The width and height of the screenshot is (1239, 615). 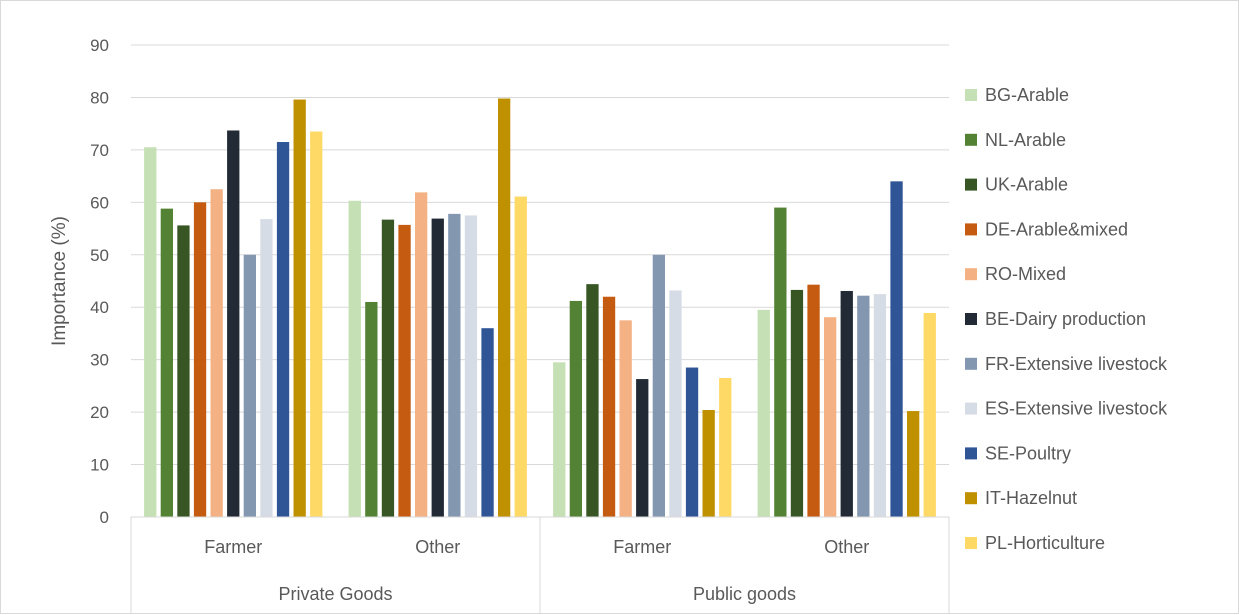 I want to click on bar: ES-Extensive livestock — Other: 42.5, so click(x=880, y=405).